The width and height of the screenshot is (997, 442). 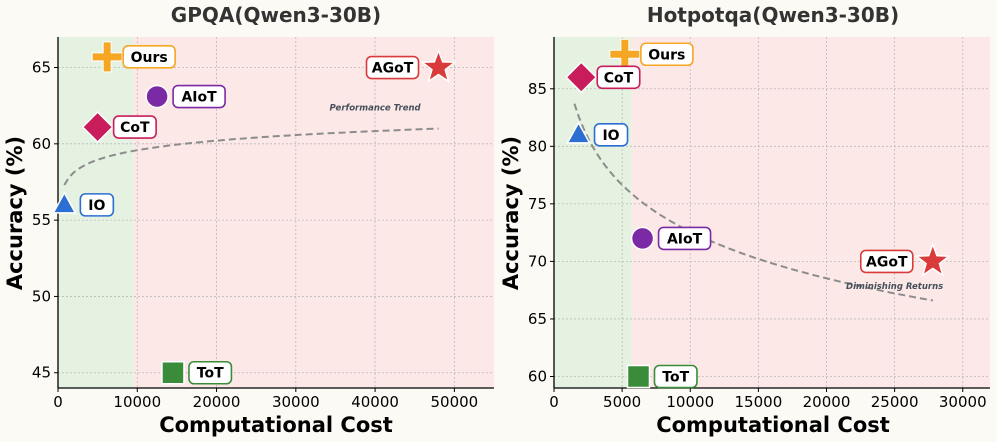 What do you see at coordinates (455, 402) in the screenshot?
I see `x-tick-label: 50000` at bounding box center [455, 402].